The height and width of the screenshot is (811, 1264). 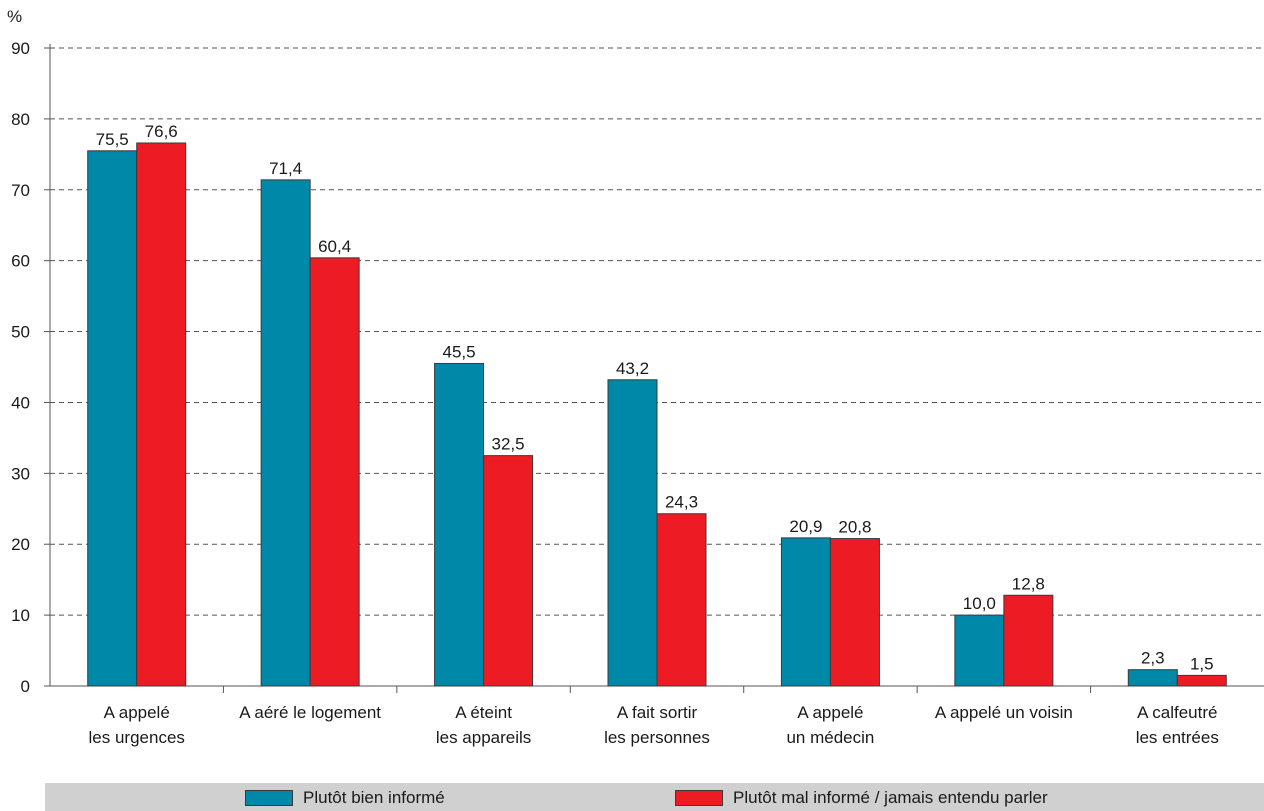 I want to click on y-tick-label: 60, so click(x=20, y=261).